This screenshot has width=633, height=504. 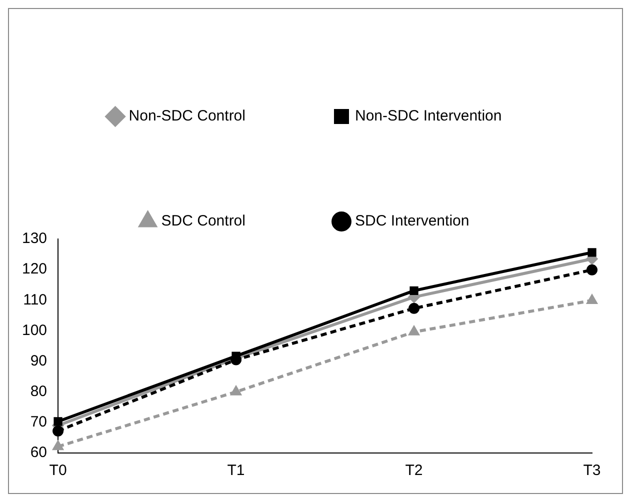 I want to click on x-tick-label: T3, so click(x=592, y=471).